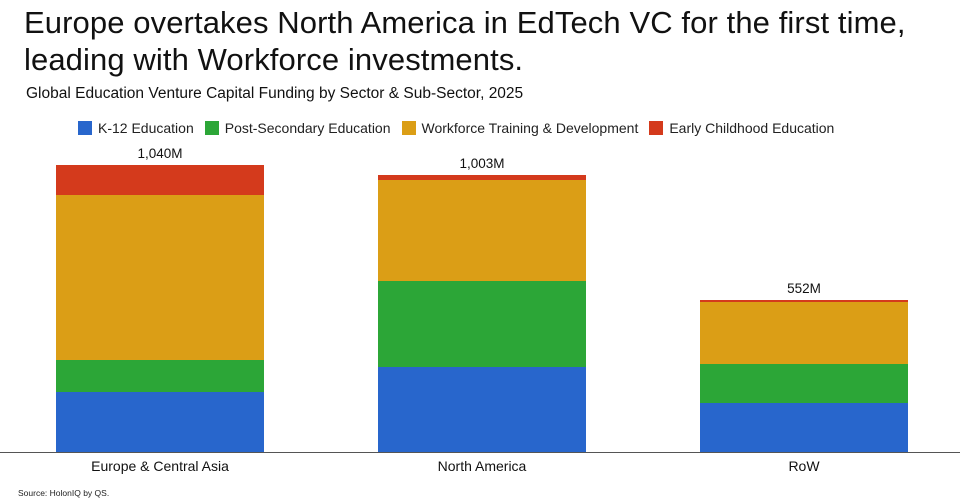 This screenshot has width=960, height=503. I want to click on bar-segment-north-america-k12, so click(482, 409).